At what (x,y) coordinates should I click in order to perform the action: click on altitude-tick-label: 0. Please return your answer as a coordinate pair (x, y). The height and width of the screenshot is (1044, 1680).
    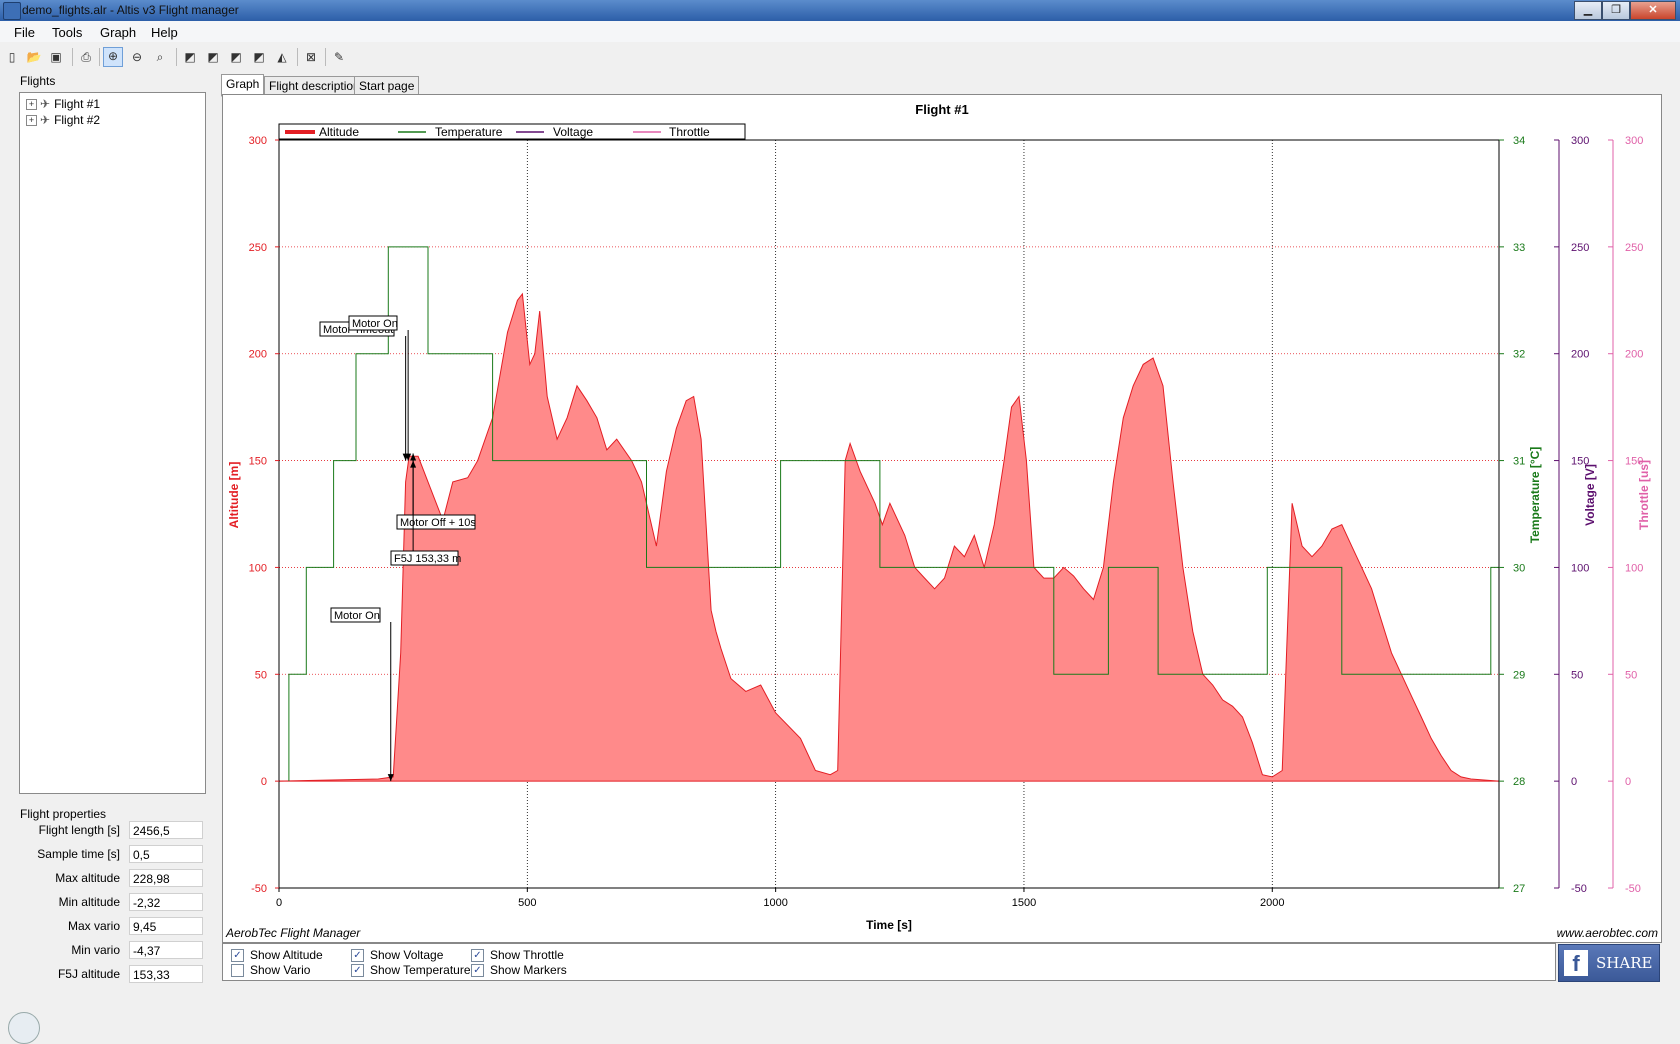
    Looking at the image, I should click on (264, 782).